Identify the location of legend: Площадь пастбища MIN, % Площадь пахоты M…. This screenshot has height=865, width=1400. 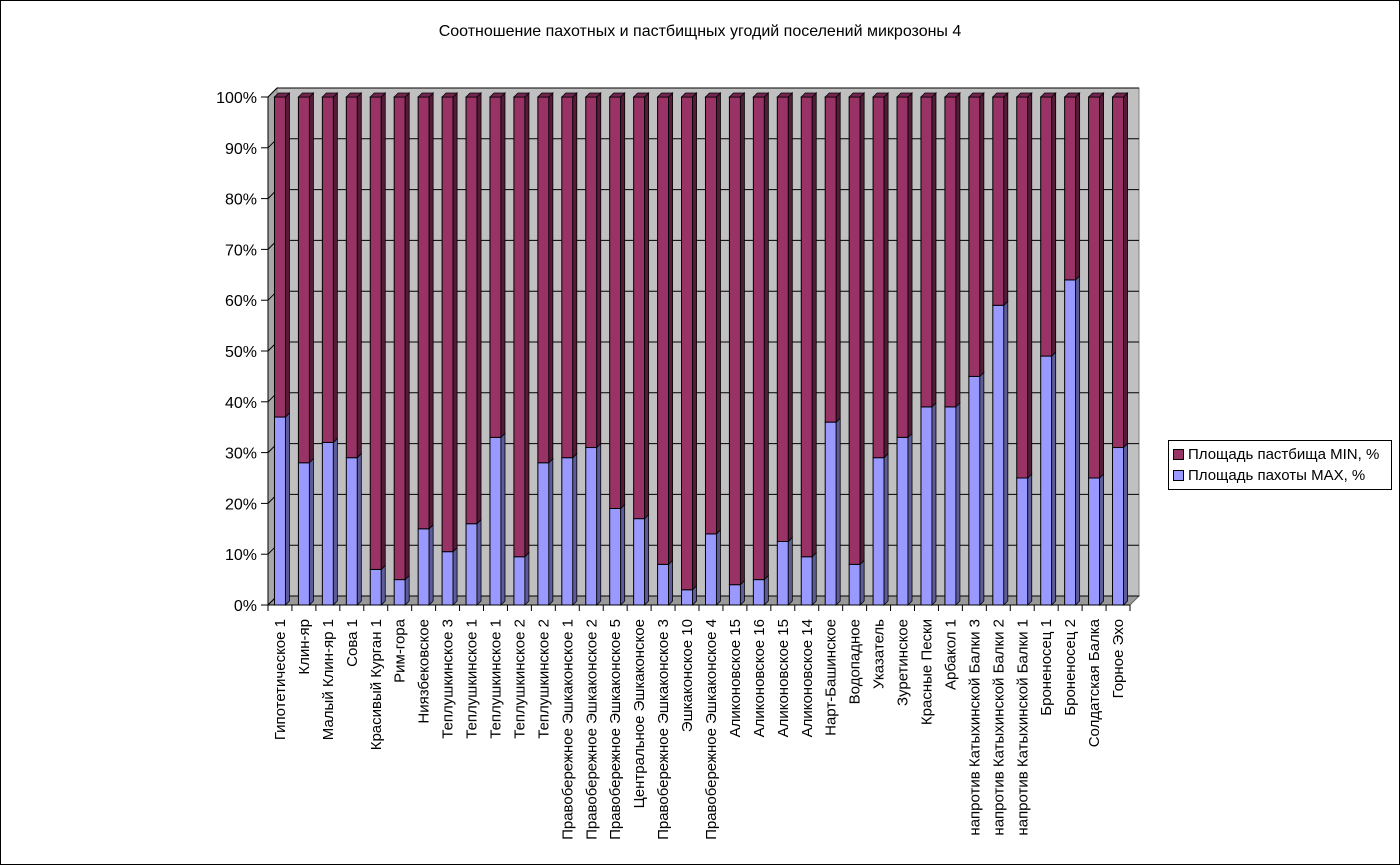
(1280, 465).